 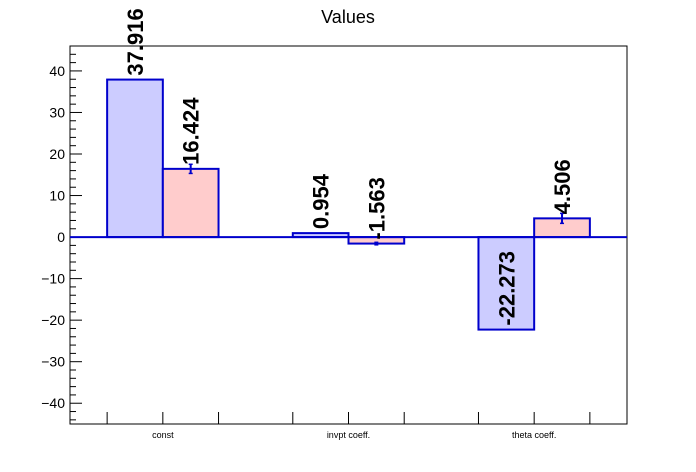 I want to click on bar-const-s2, so click(x=190, y=203).